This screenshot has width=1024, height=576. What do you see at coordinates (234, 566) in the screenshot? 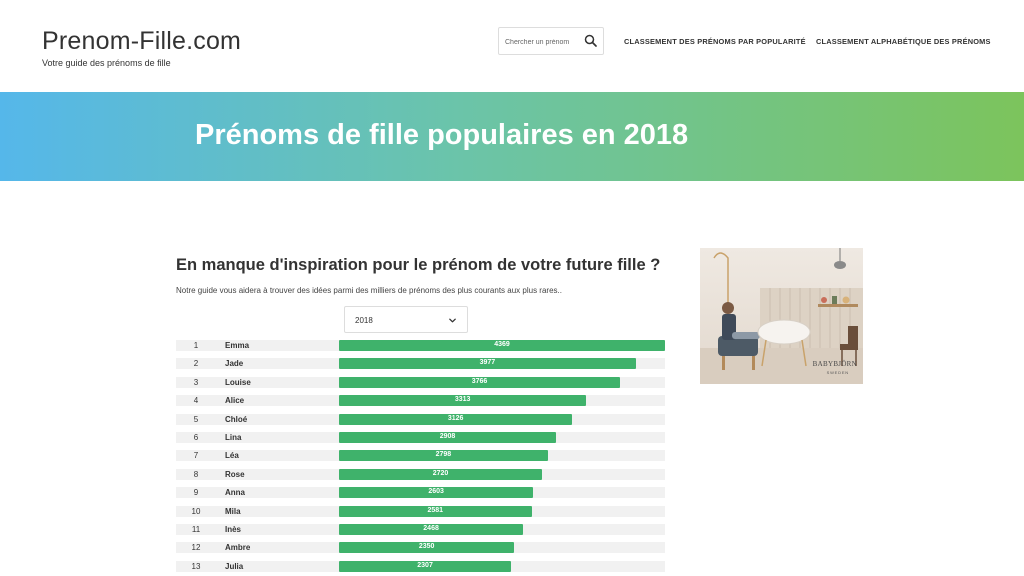
I see `ranking-name-link: Julia` at bounding box center [234, 566].